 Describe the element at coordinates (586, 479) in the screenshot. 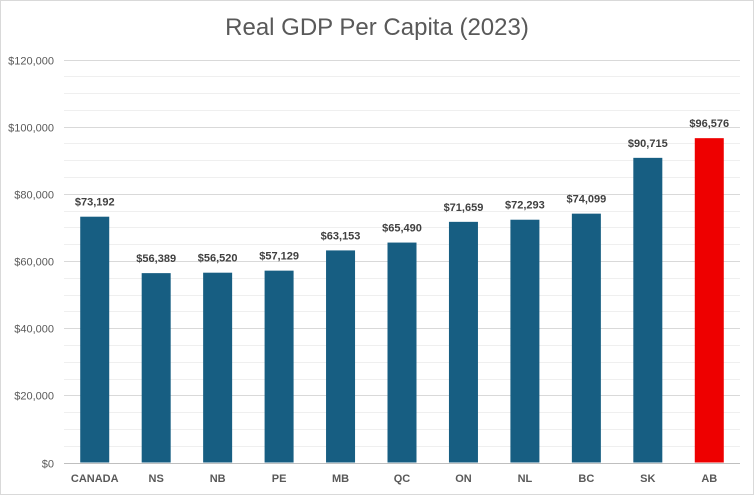

I see `x-tick-label-bc: BC` at that location.